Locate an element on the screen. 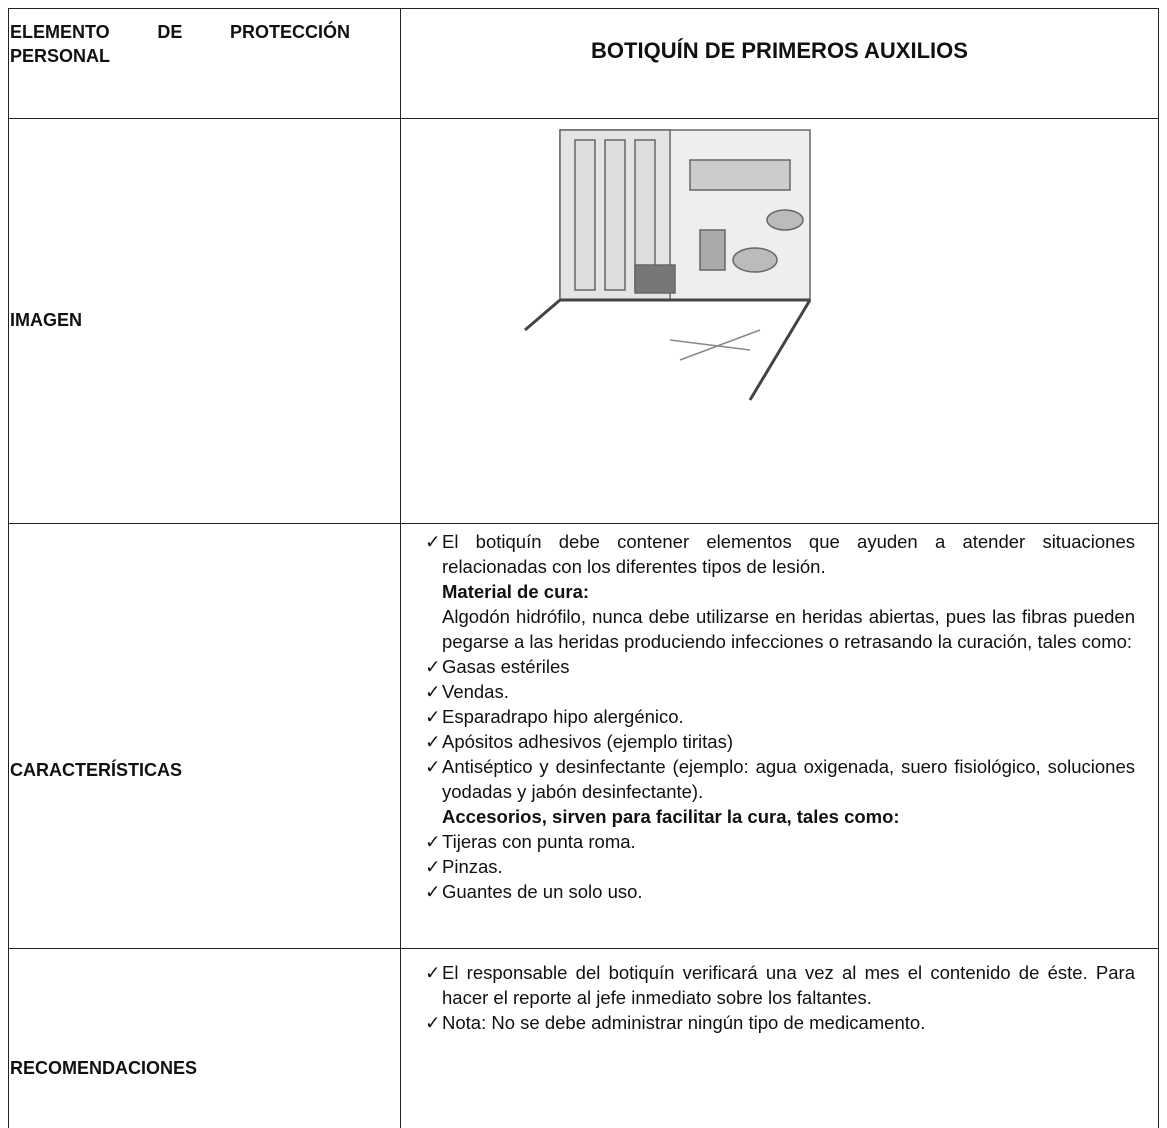 The image size is (1167, 1128). first-aid-kit-image is located at coordinates (668, 265).